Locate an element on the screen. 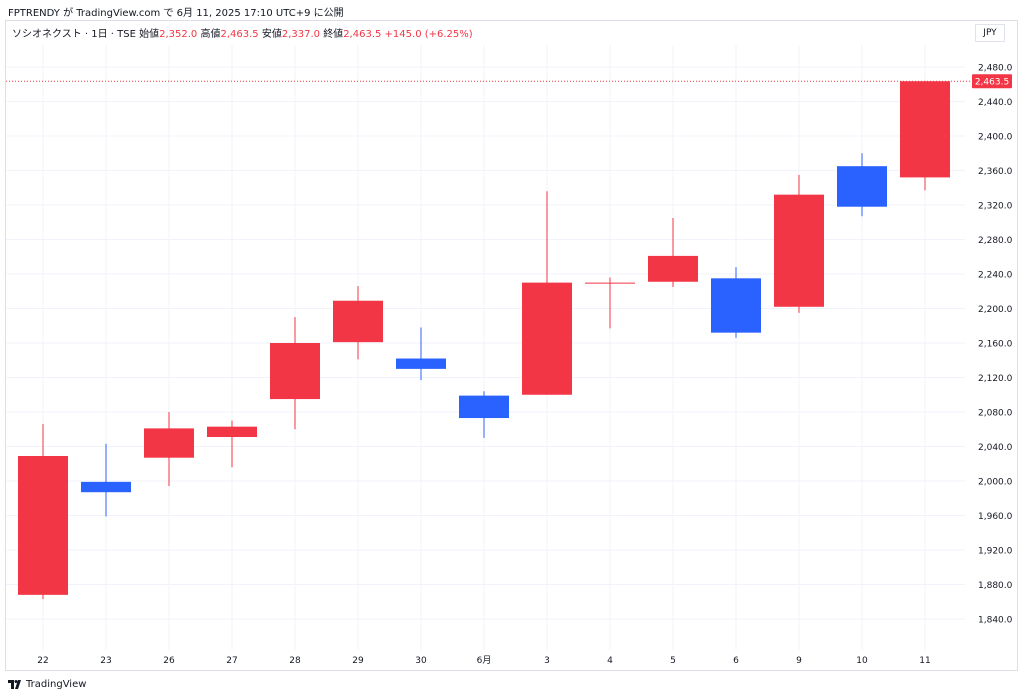 Image resolution: width=1024 pixels, height=697 pixels. y-tick-label: 1,840.0 is located at coordinates (995, 621).